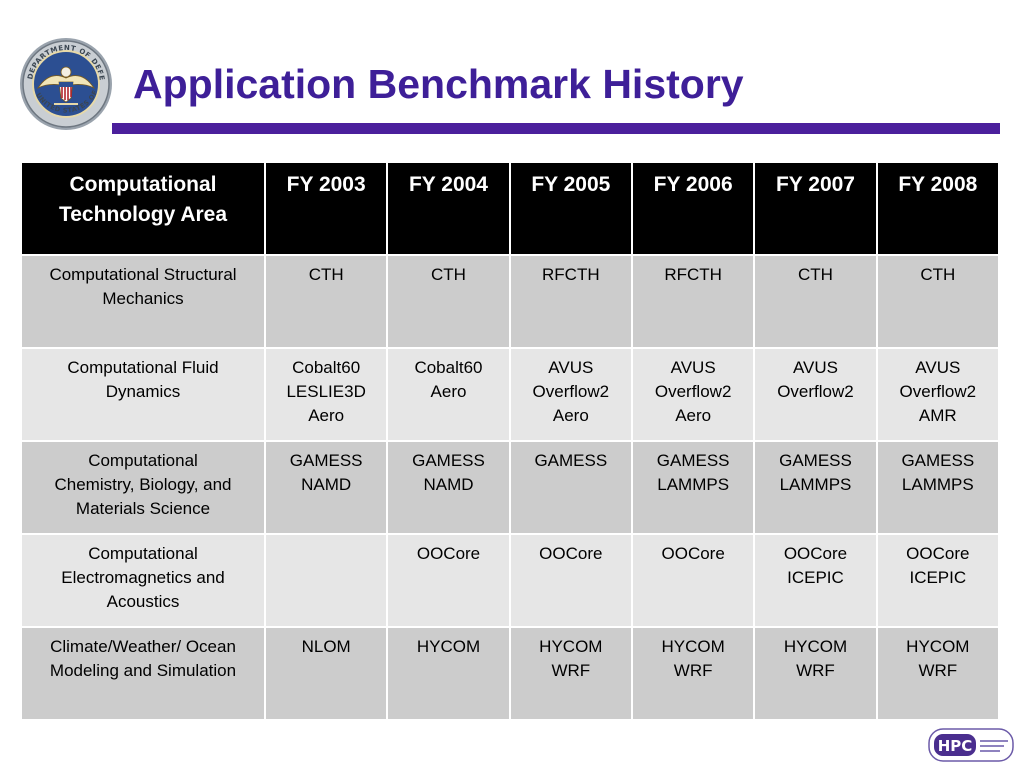 This screenshot has width=1024, height=768. I want to click on title-divider, so click(556, 128).